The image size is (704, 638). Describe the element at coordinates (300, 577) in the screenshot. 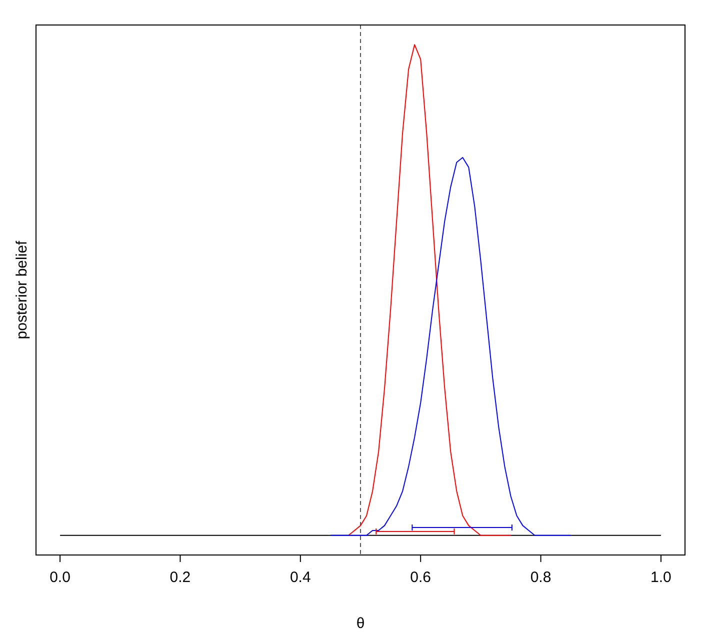

I see `x-tick-label: 0.4` at that location.